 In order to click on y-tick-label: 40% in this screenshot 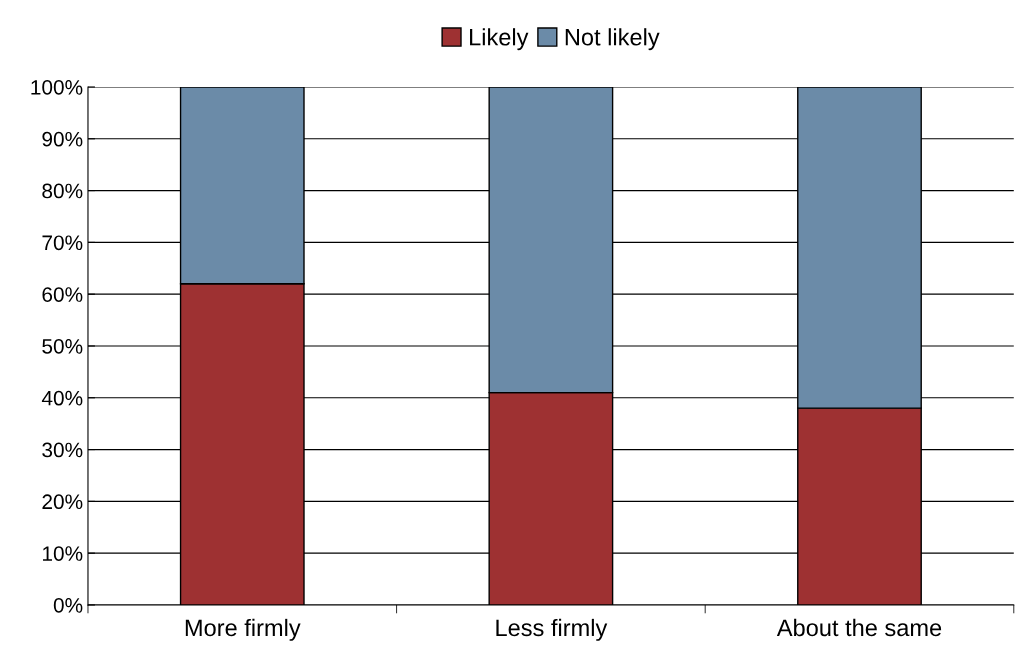, I will do `click(62, 398)`.